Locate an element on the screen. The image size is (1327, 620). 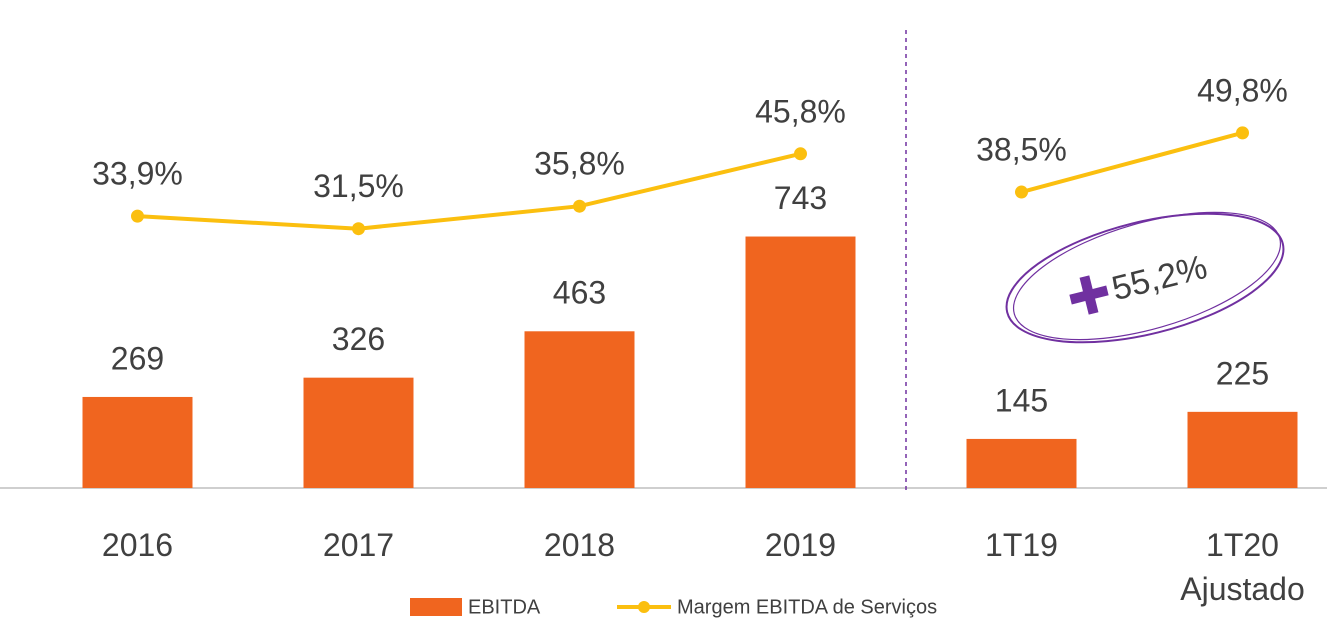
line-value-label: 33,9% is located at coordinates (137, 174).